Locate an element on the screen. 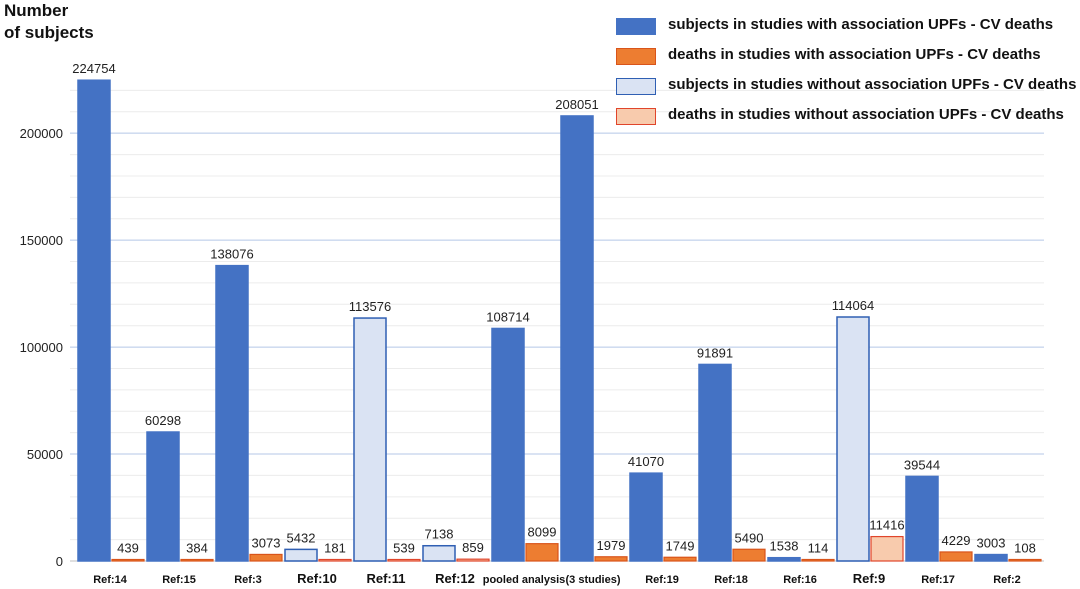 The image size is (1080, 589). data-label-deaths: 108 is located at coordinates (1025, 548).